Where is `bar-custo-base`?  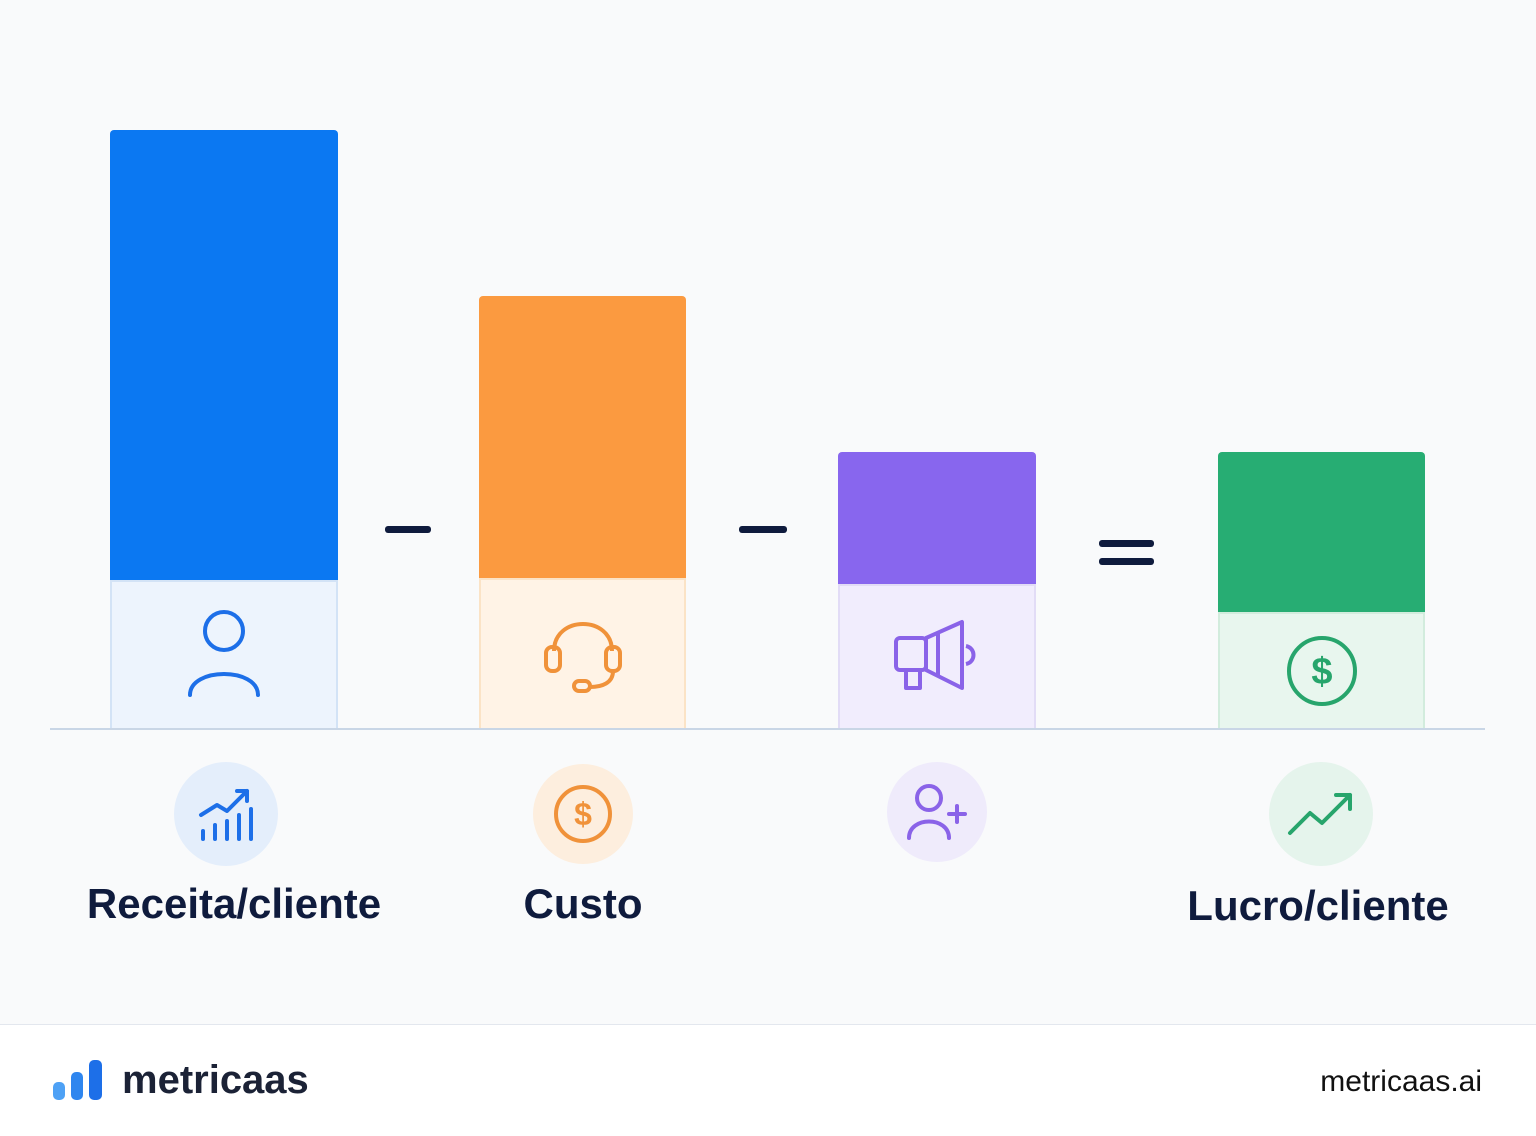 bar-custo-base is located at coordinates (582, 653).